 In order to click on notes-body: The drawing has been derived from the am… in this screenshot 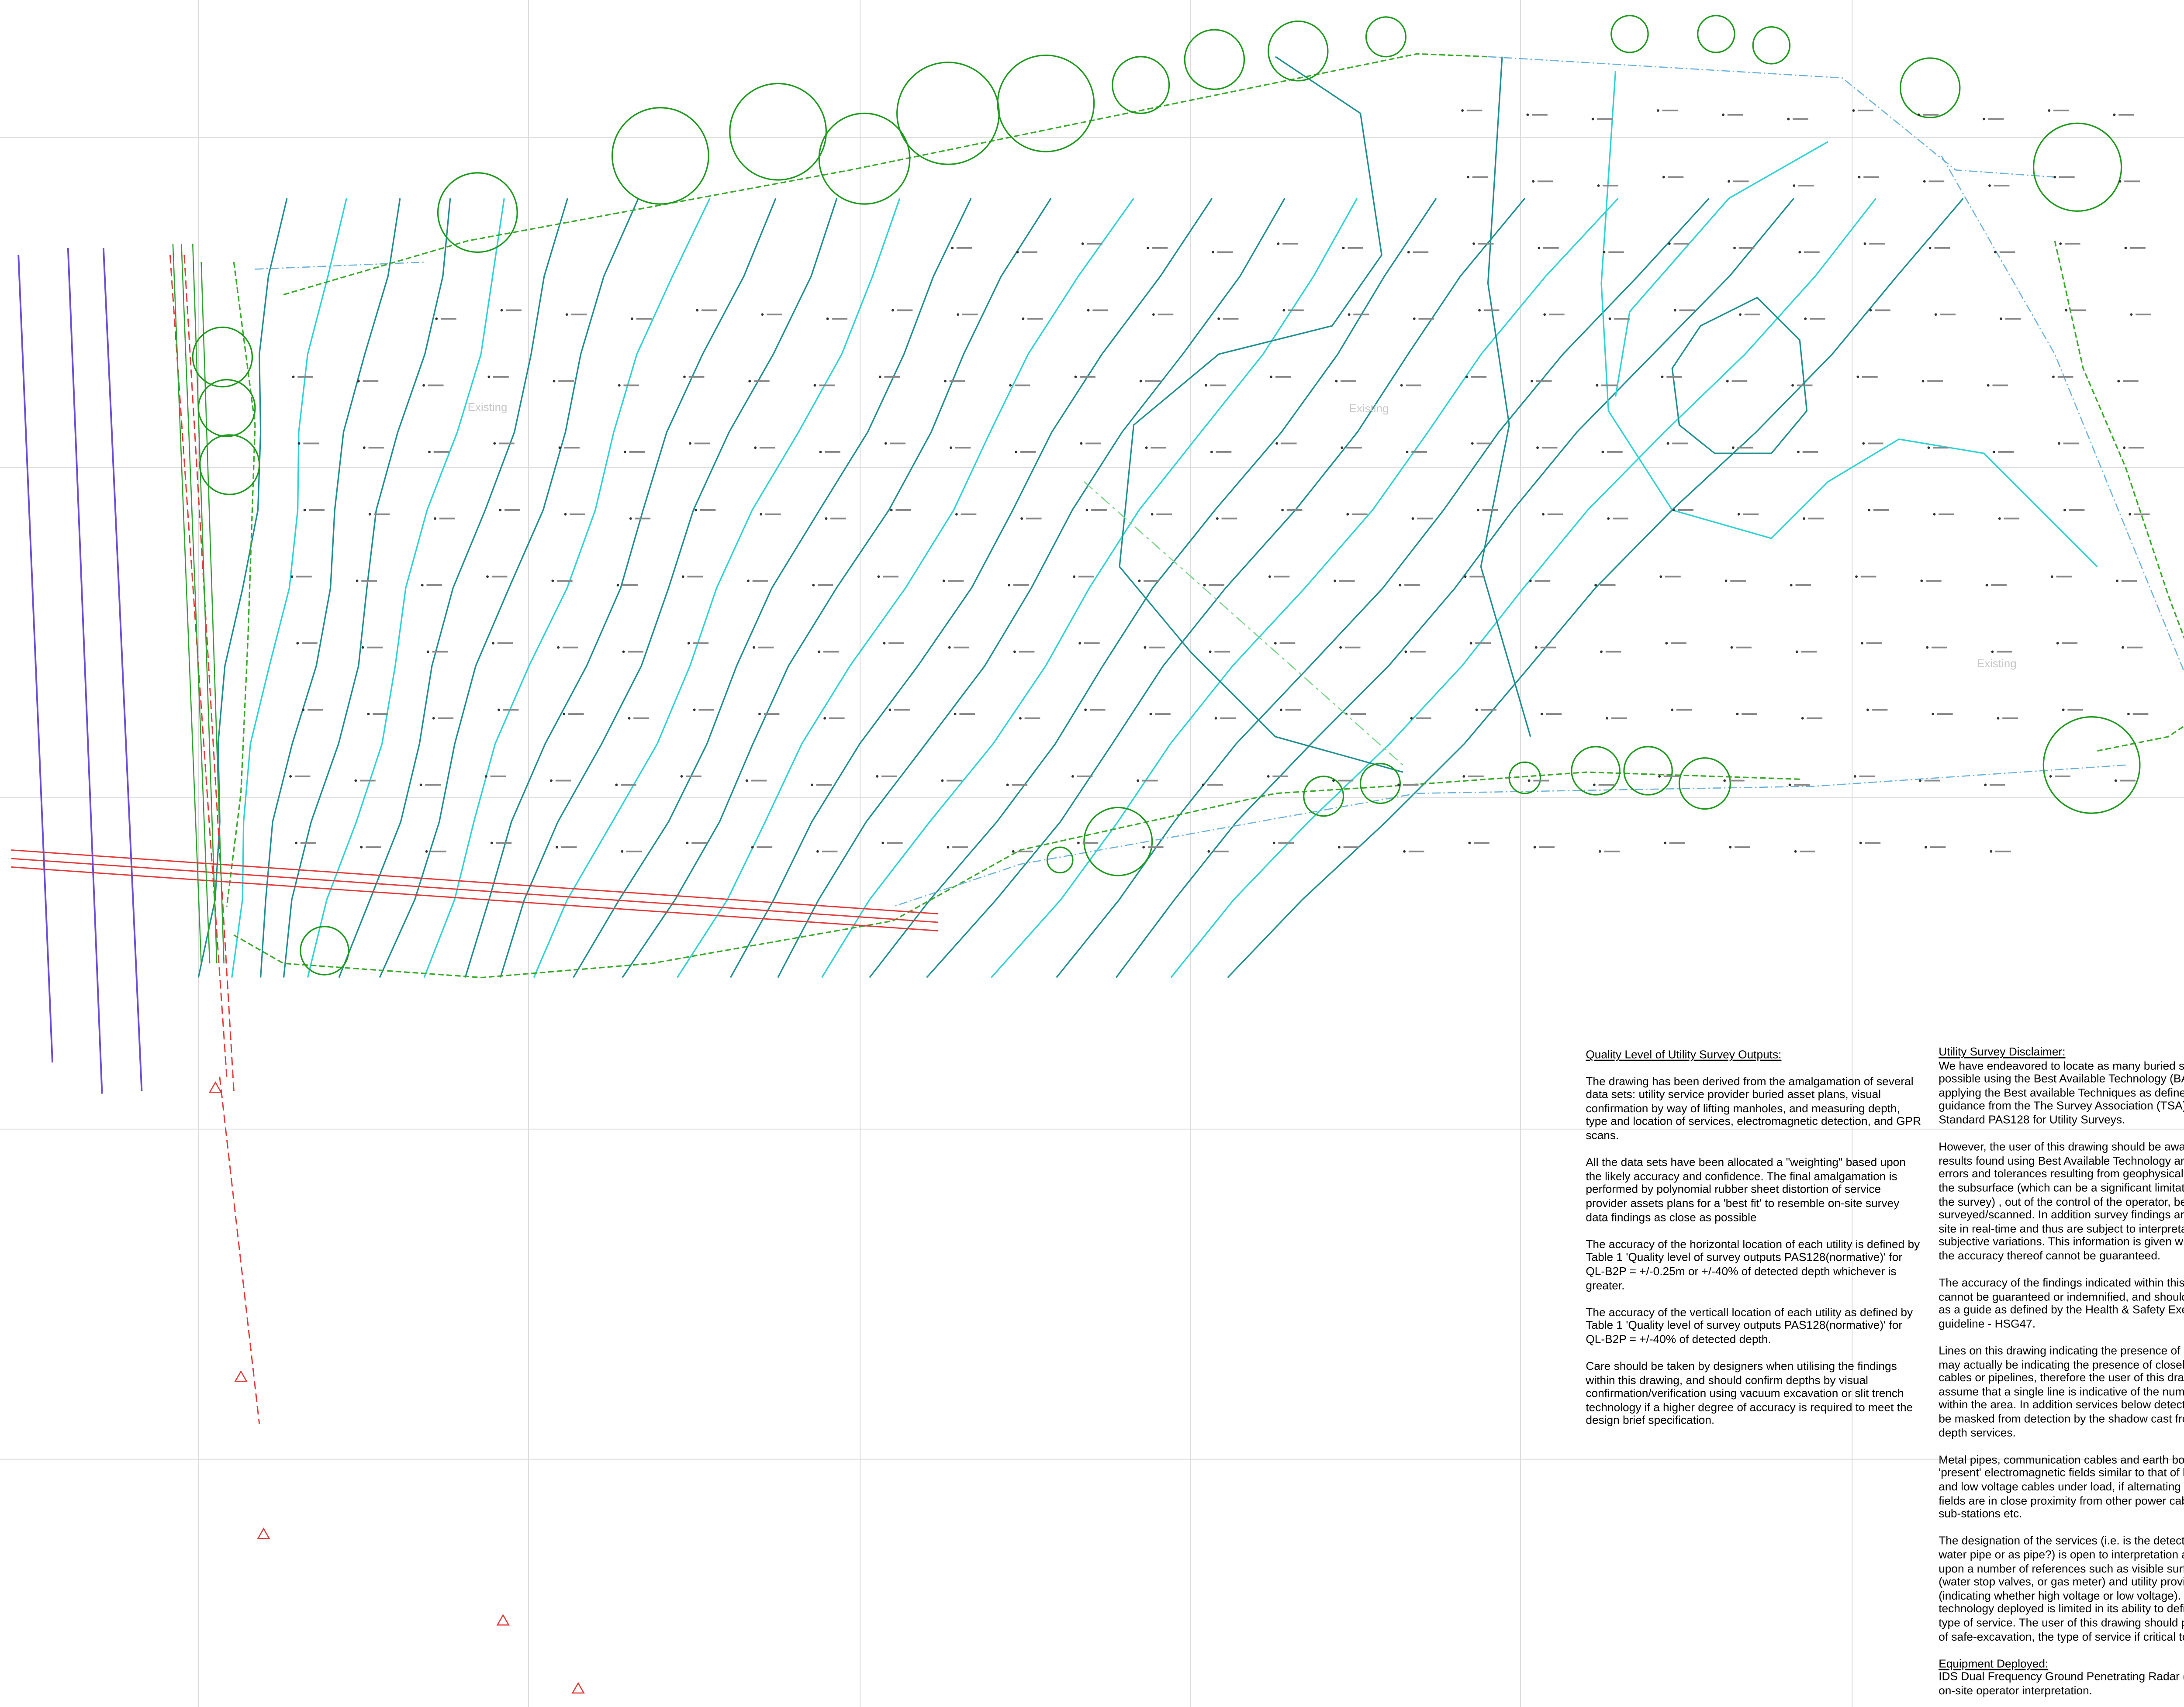, I will do `click(1754, 1251)`.